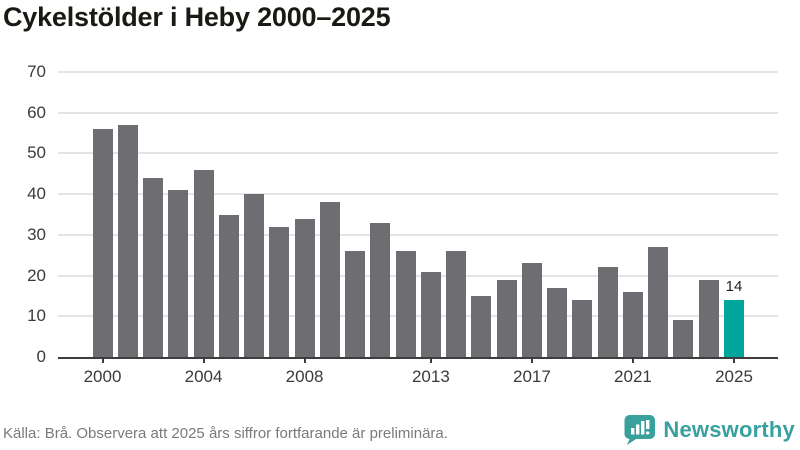 The image size is (800, 450). Describe the element at coordinates (708, 318) in the screenshot. I see `bar-2024` at that location.